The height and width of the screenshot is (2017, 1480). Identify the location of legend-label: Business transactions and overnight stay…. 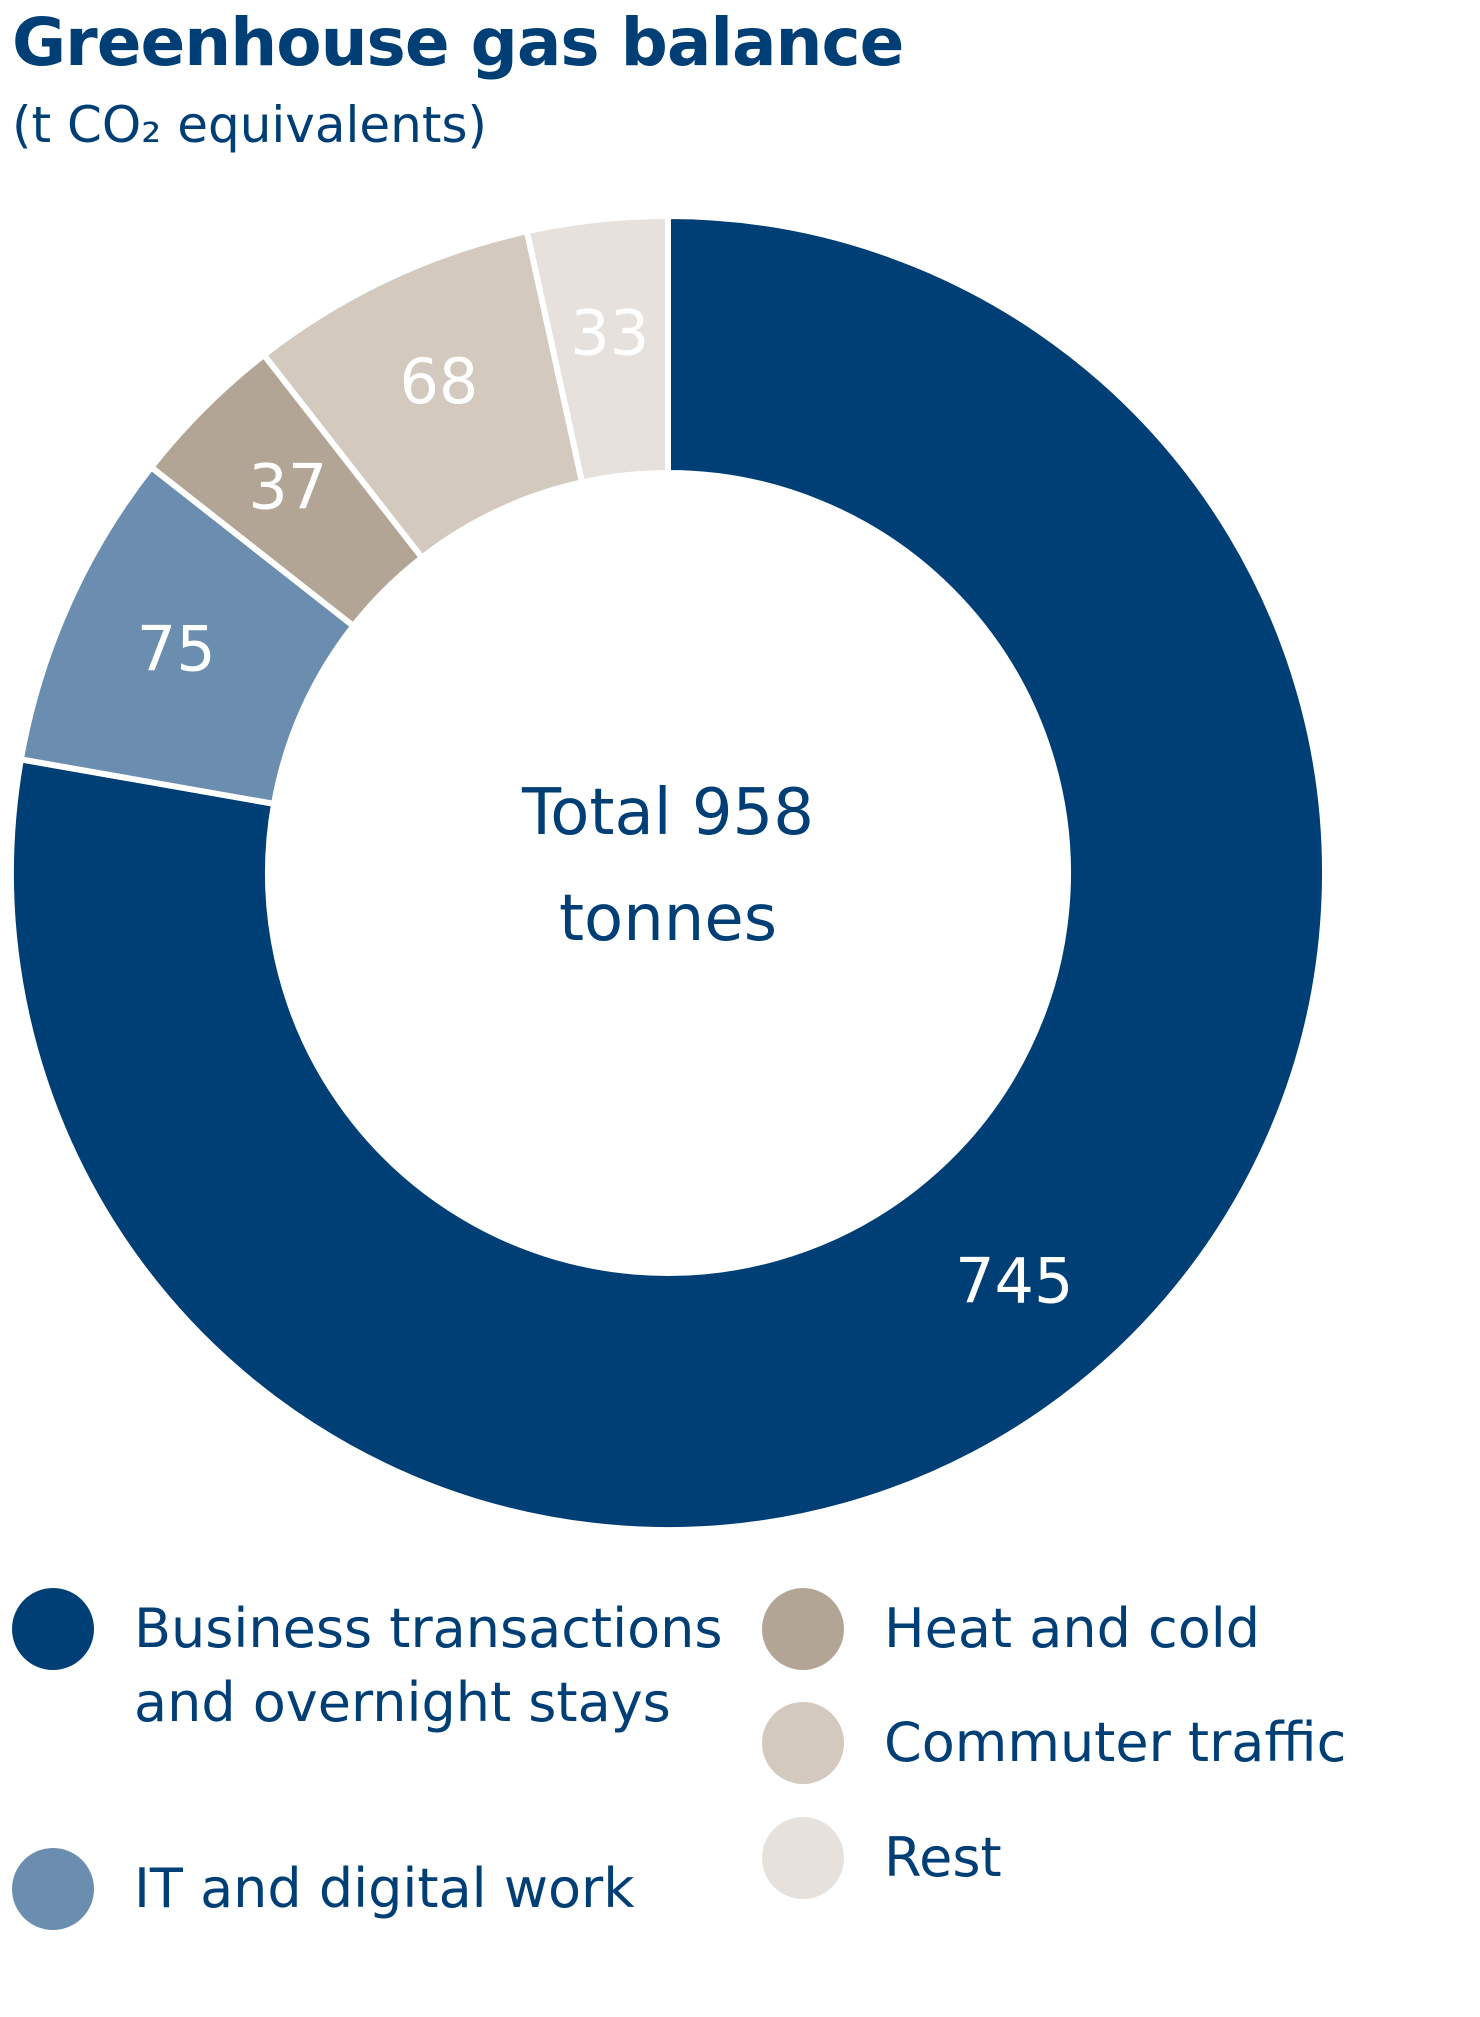
(428, 1665).